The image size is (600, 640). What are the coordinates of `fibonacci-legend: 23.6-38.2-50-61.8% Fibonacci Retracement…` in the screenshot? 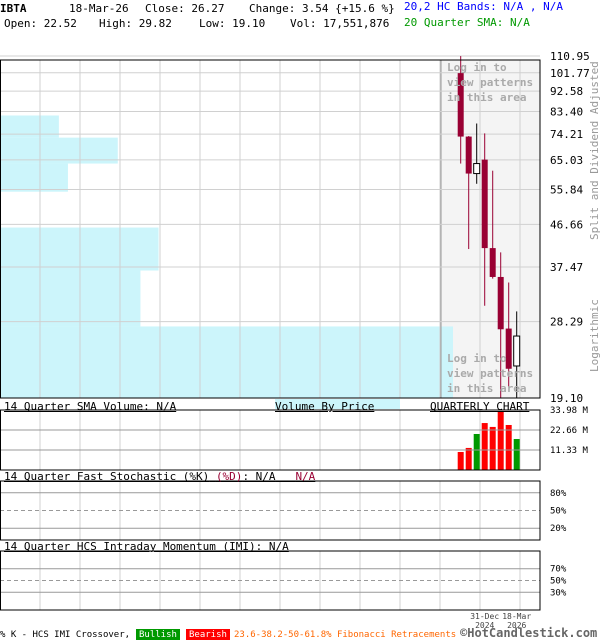 It's located at (345, 635).